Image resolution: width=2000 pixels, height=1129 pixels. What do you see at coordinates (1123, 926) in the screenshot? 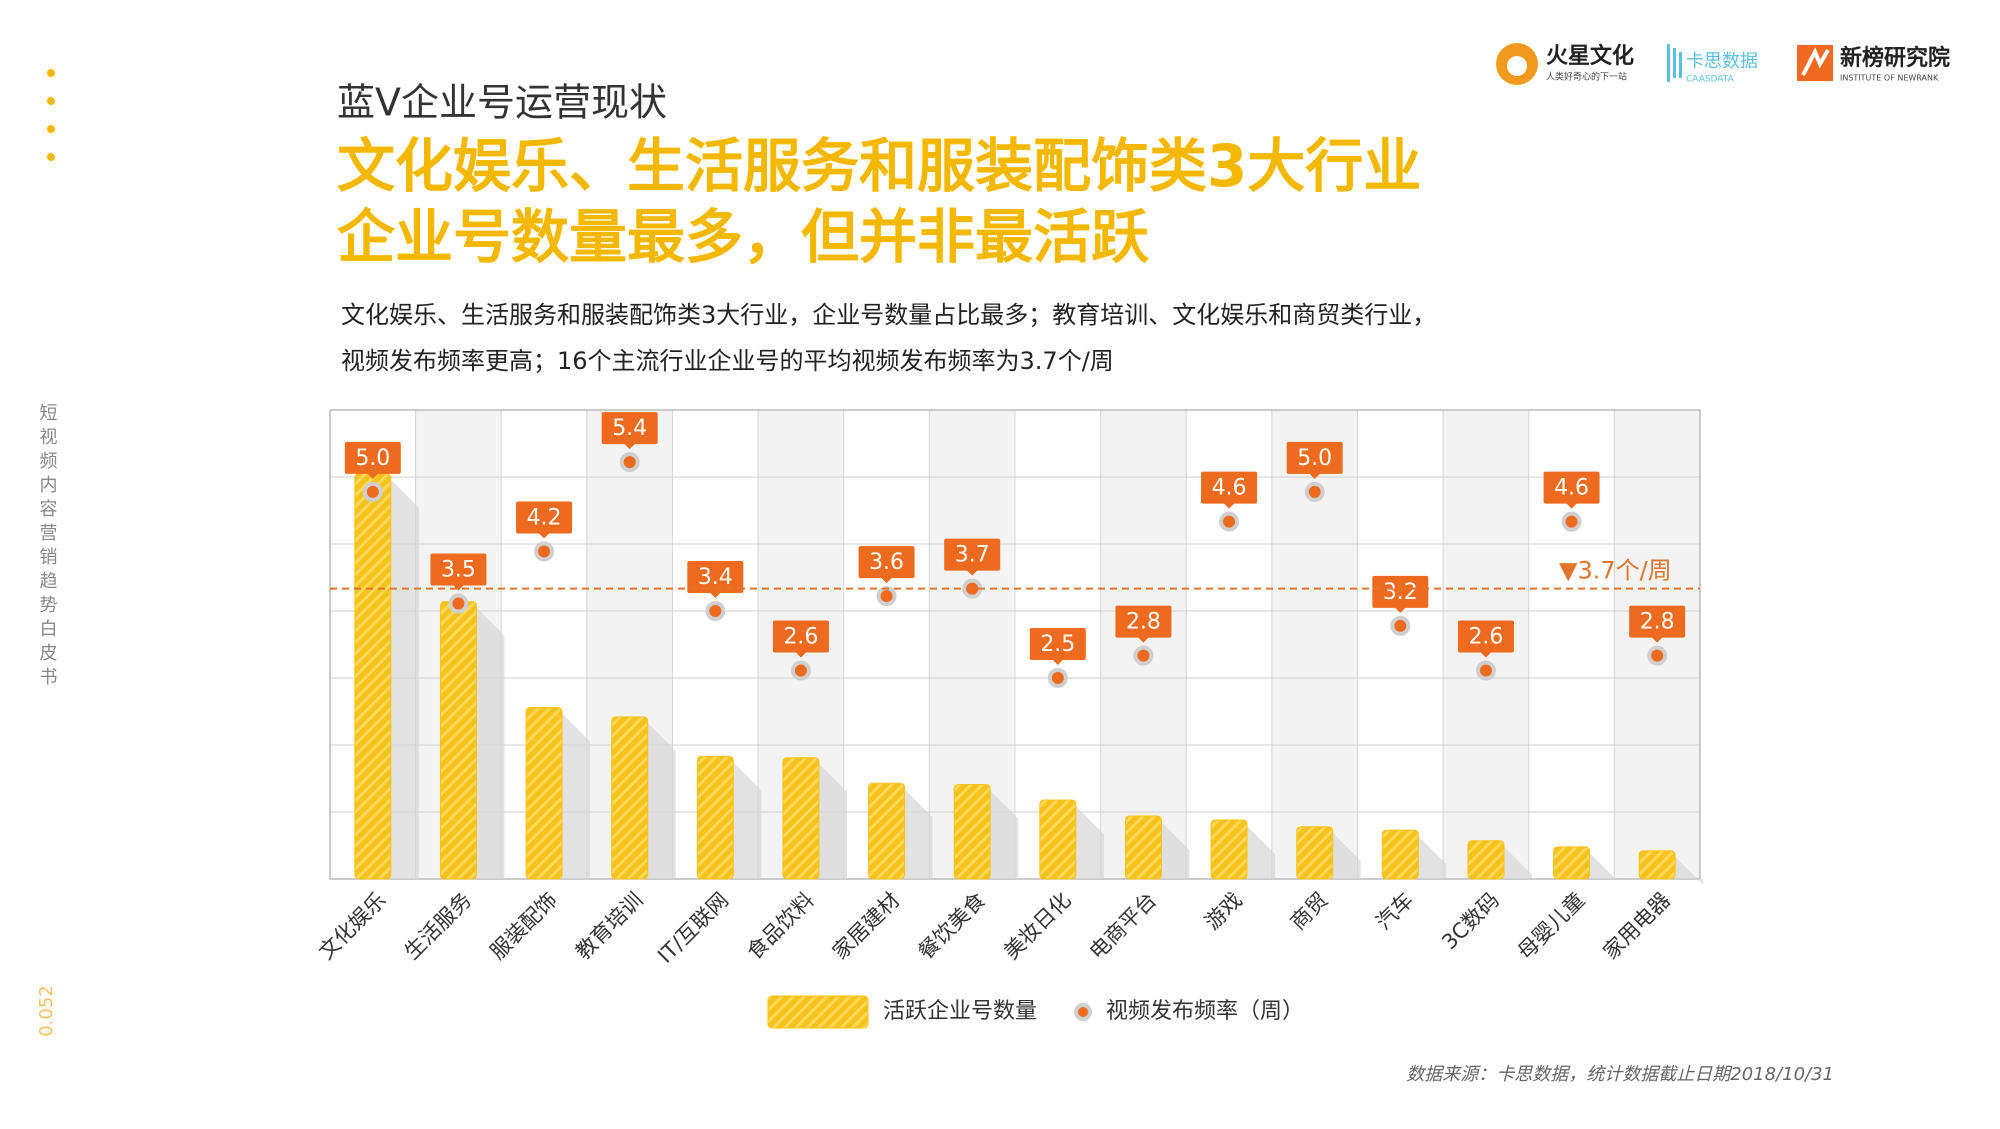
I see `x-tick-label: 电商平台` at bounding box center [1123, 926].